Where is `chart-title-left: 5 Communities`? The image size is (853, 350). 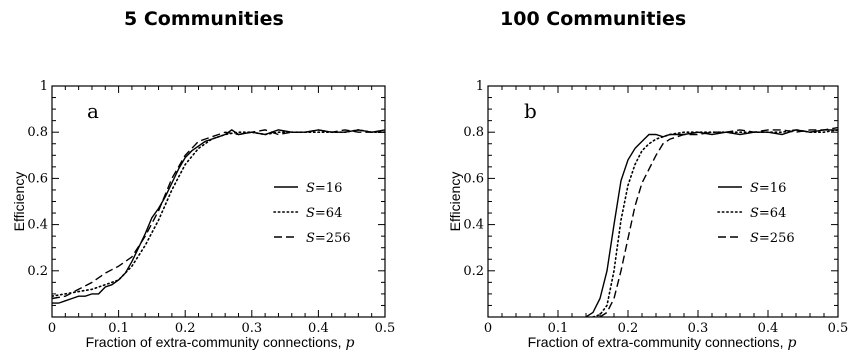 chart-title-left: 5 Communities is located at coordinates (204, 19).